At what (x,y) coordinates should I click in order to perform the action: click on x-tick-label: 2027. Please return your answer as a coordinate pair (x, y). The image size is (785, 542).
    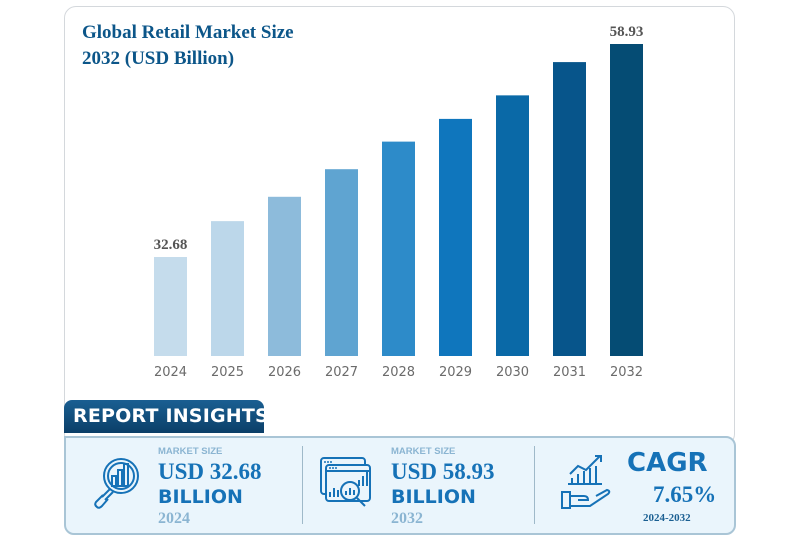
    Looking at the image, I should click on (341, 372).